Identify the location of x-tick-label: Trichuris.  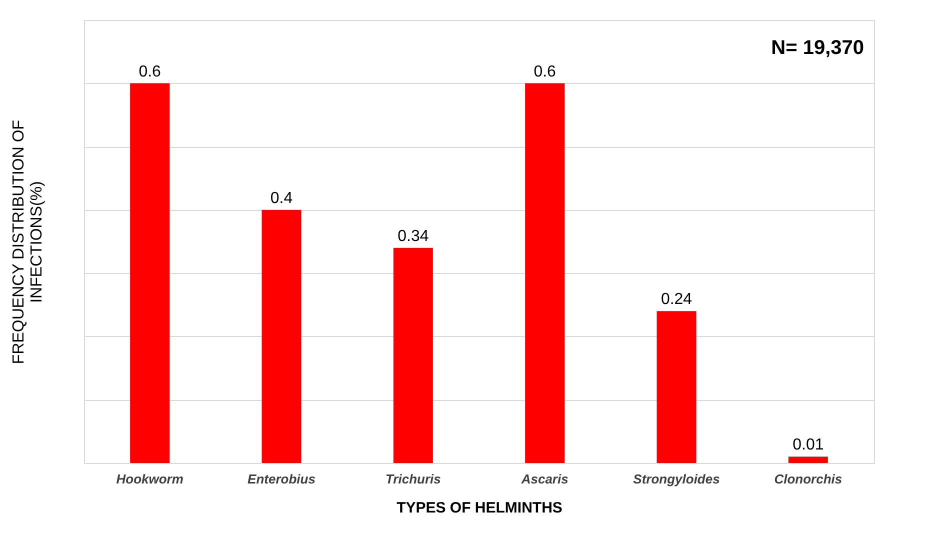
(413, 479).